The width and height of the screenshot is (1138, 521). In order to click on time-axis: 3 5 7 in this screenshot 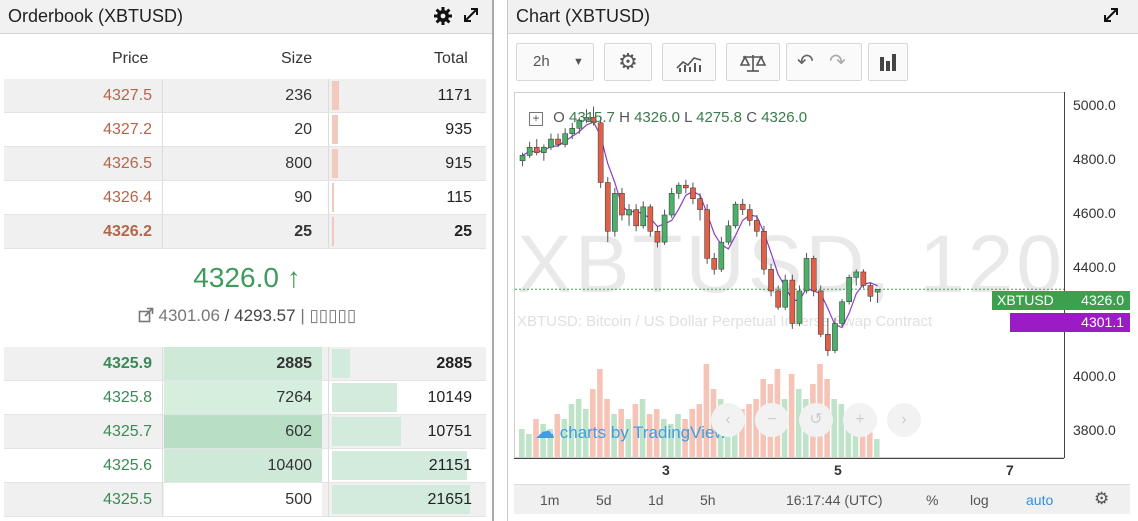, I will do `click(789, 470)`.